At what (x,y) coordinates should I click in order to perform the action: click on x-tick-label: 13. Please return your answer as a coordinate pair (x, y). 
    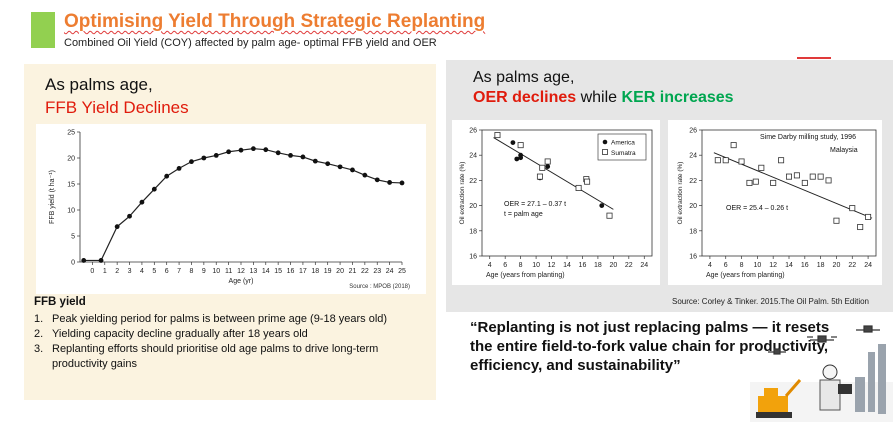
    Looking at the image, I should click on (253, 271).